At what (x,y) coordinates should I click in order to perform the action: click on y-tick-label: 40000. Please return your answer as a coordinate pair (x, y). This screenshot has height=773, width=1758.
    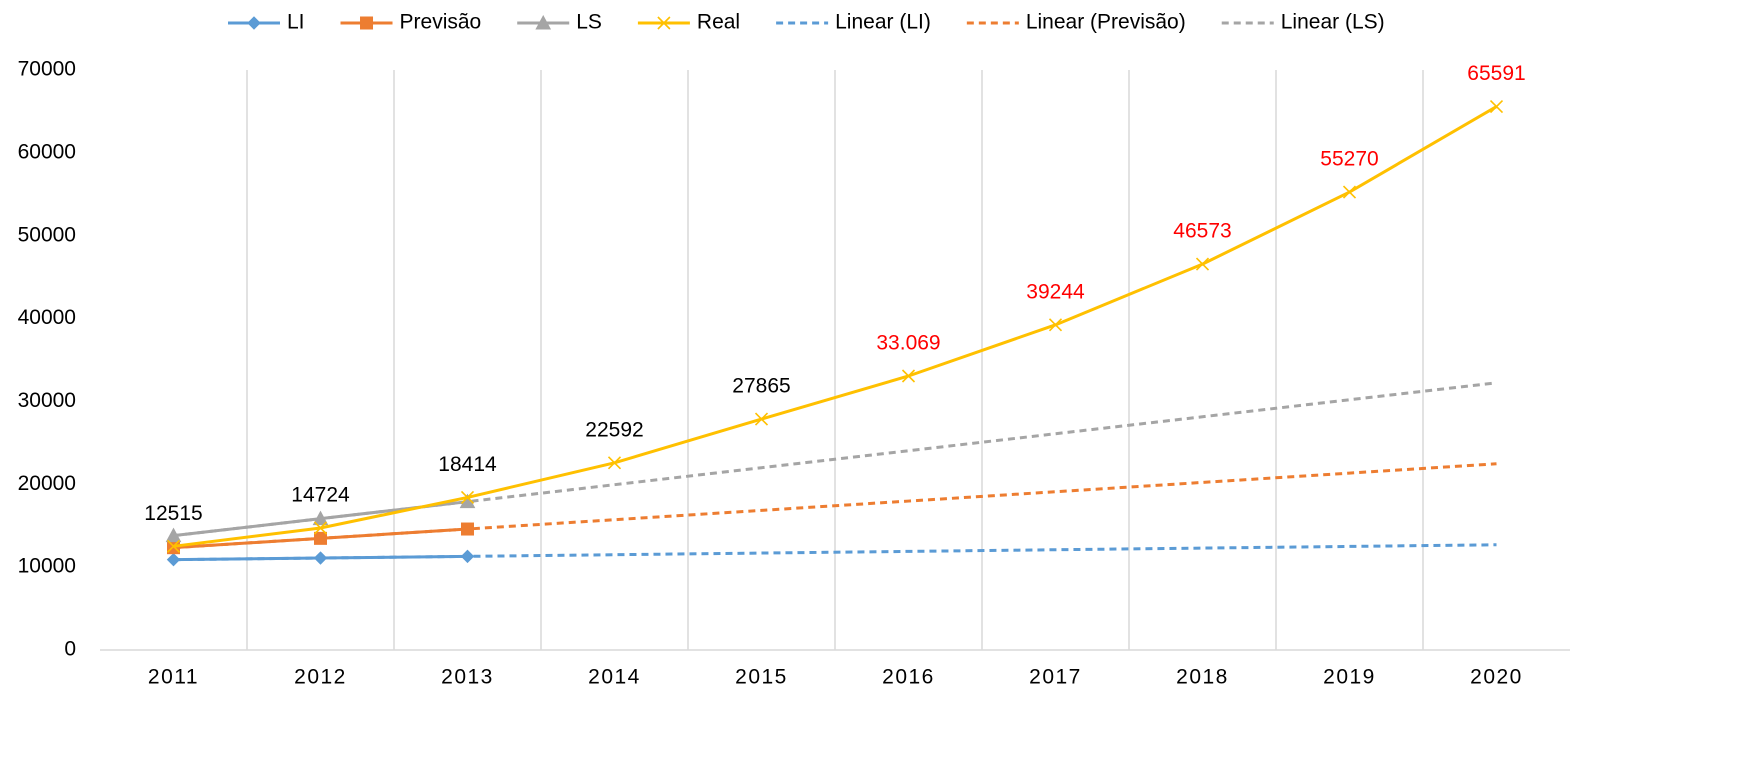
    Looking at the image, I should click on (47, 317).